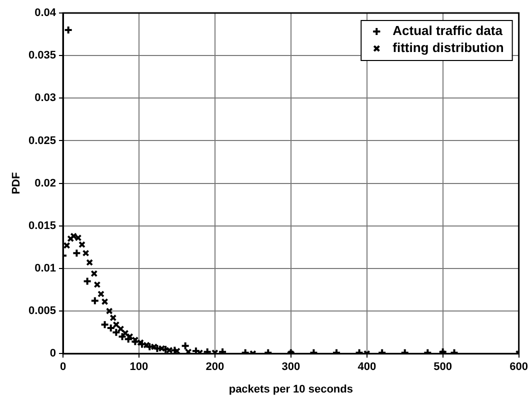 The height and width of the screenshot is (400, 531). Describe the element at coordinates (45, 13) in the screenshot. I see `y-tick-label: 0.04` at that location.